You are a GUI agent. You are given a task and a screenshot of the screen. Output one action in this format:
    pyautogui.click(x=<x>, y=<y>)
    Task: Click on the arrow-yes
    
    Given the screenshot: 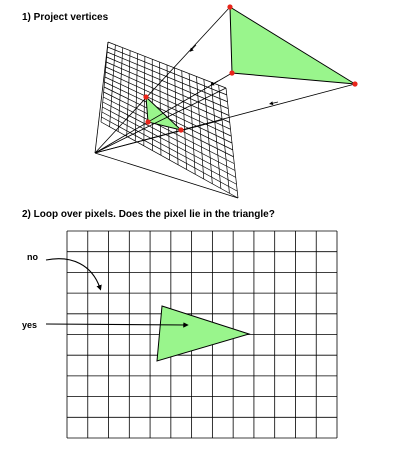 What is the action you would take?
    pyautogui.click(x=117, y=325)
    